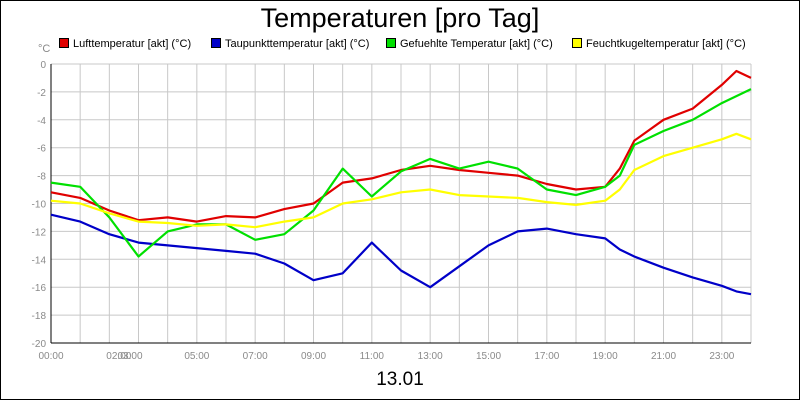  What do you see at coordinates (196, 356) in the screenshot?
I see `x-tick-label: 05:00` at bounding box center [196, 356].